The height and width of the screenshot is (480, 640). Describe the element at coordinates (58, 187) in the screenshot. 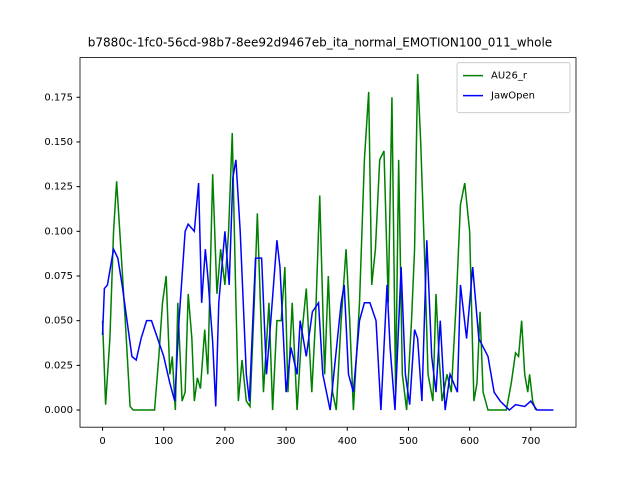

I see `y-tick-label: 0.125` at that location.